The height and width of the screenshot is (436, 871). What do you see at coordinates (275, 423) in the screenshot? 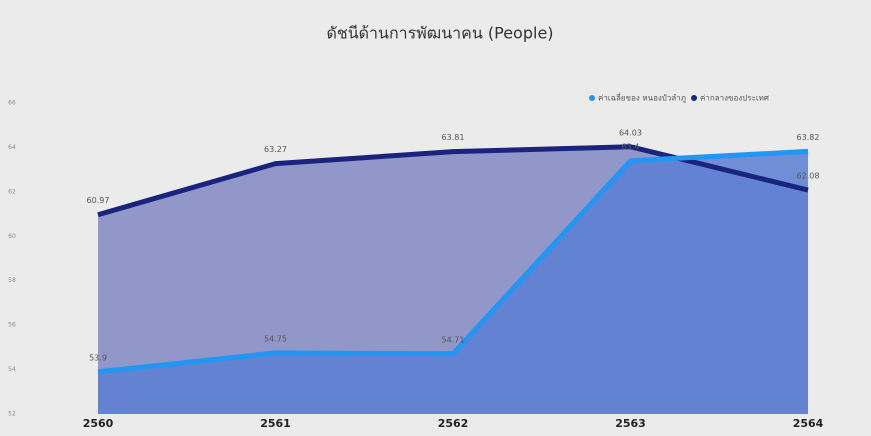
I see `x-tick-label: 2561` at bounding box center [275, 423].